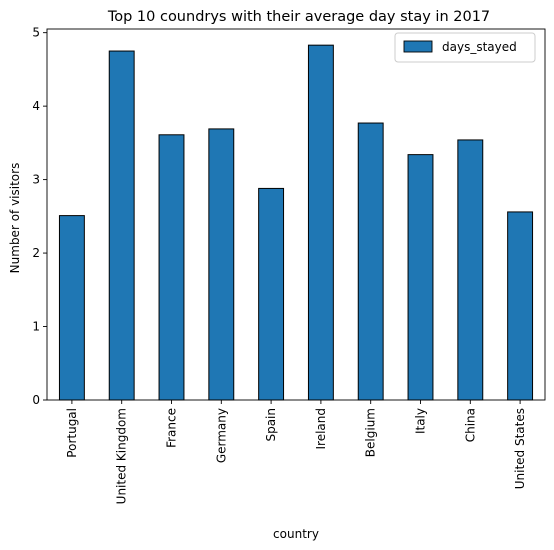 This screenshot has height=550, width=554. I want to click on y-tick-label: 2, so click(36, 253).